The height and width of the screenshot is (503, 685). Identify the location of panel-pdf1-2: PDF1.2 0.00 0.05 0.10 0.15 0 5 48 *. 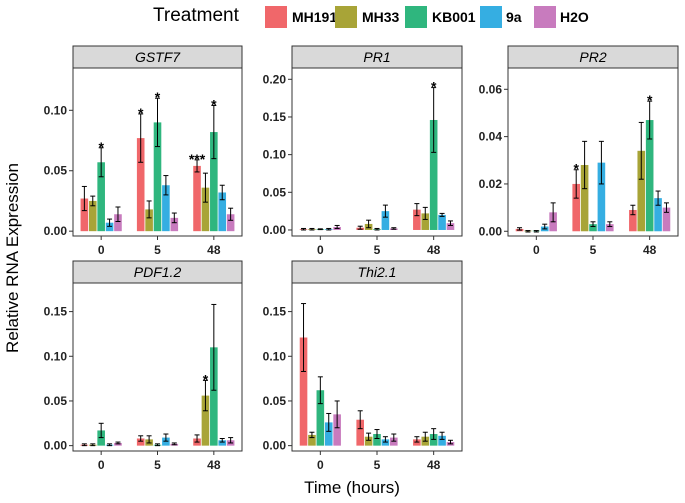
(143, 366).